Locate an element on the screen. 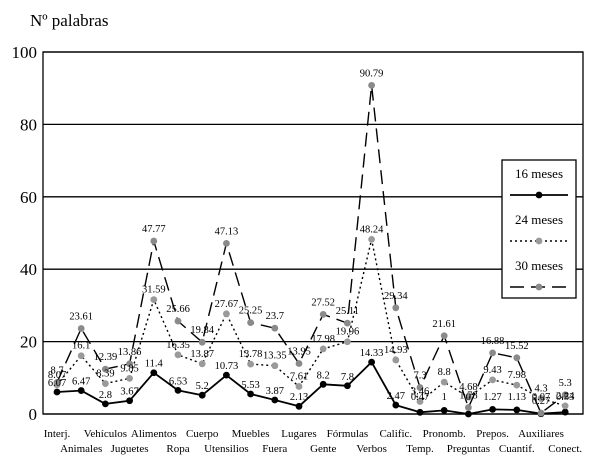  data-label: 0.07 is located at coordinates (541, 397).